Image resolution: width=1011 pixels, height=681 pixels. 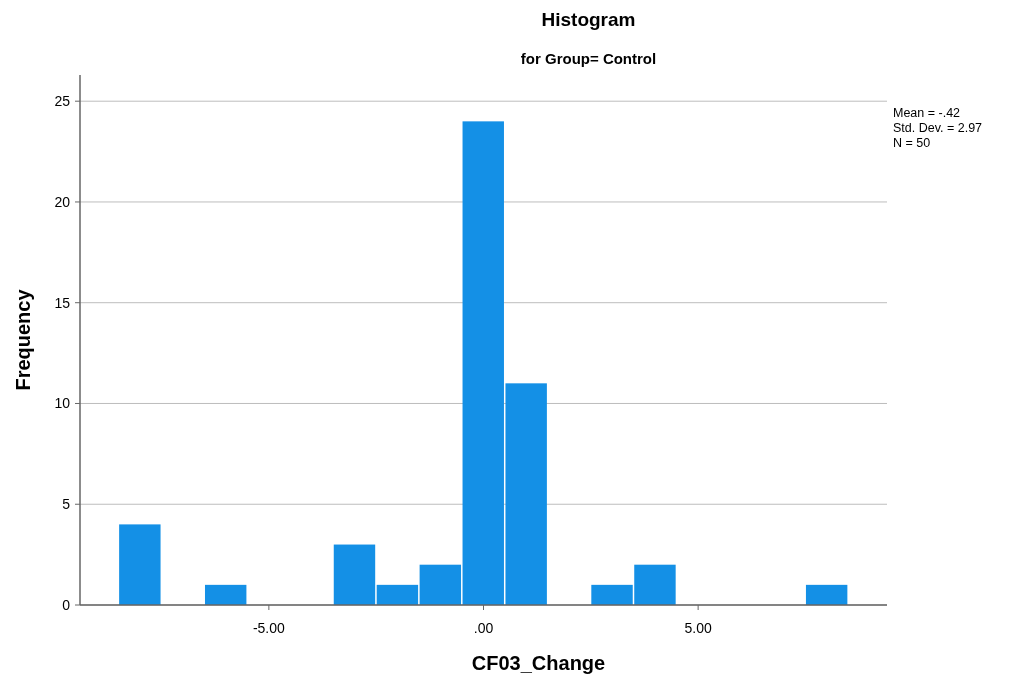 What do you see at coordinates (62, 302) in the screenshot?
I see `y-tick-label: 15` at bounding box center [62, 302].